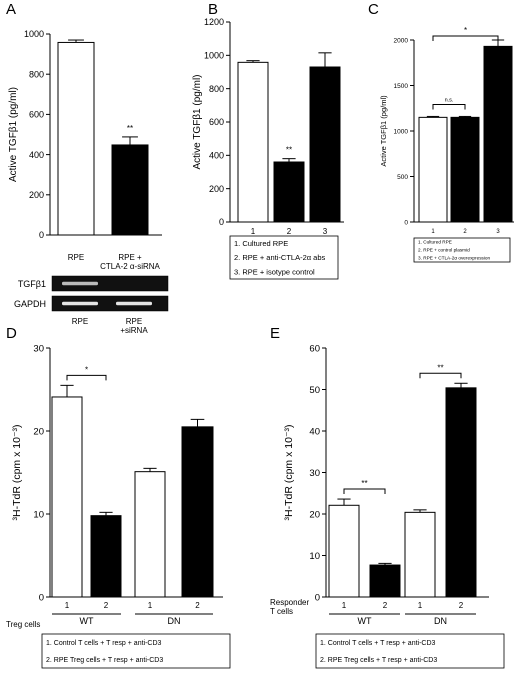 This screenshot has height=674, width=520. What do you see at coordinates (275, 333) in the screenshot?
I see `panel-letter: E` at bounding box center [275, 333].